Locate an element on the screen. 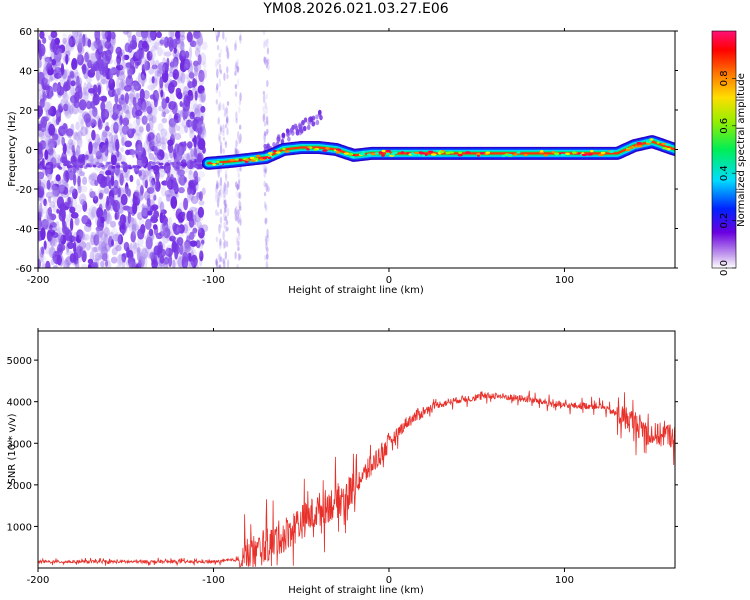  spectrogram-x-label: Height of straight line (km) is located at coordinates (356, 290).